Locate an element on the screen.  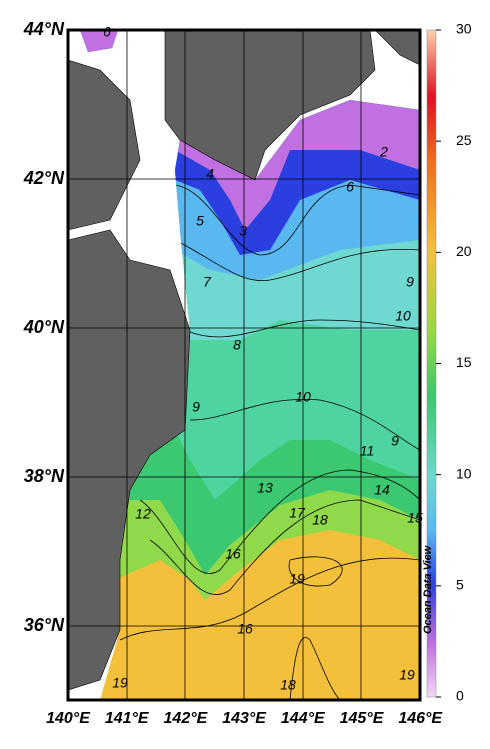
contour-label: 15 is located at coordinates (415, 518).